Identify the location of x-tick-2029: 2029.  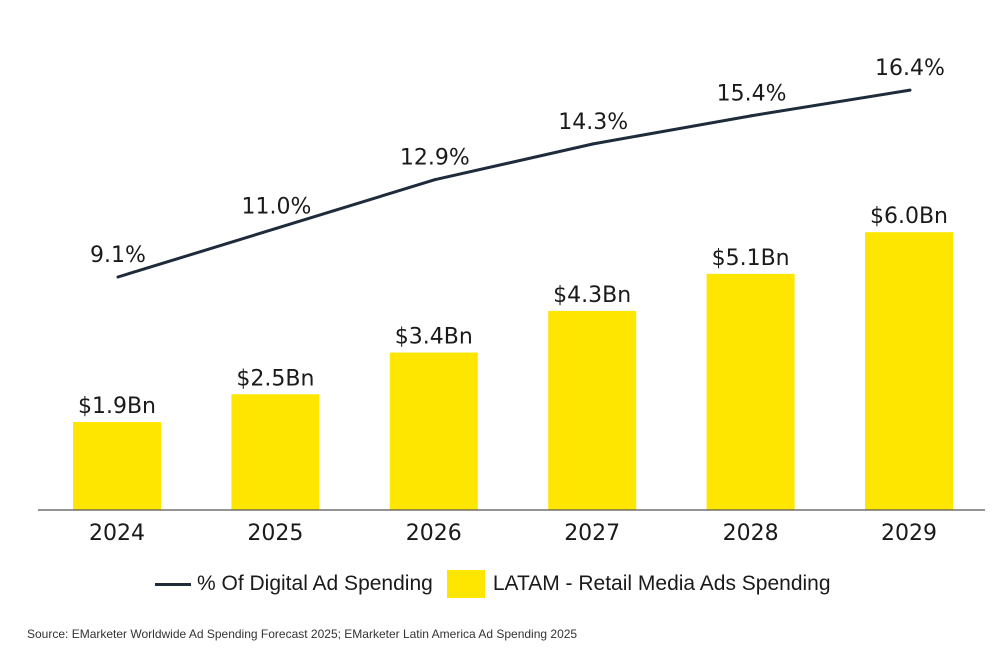
(909, 533).